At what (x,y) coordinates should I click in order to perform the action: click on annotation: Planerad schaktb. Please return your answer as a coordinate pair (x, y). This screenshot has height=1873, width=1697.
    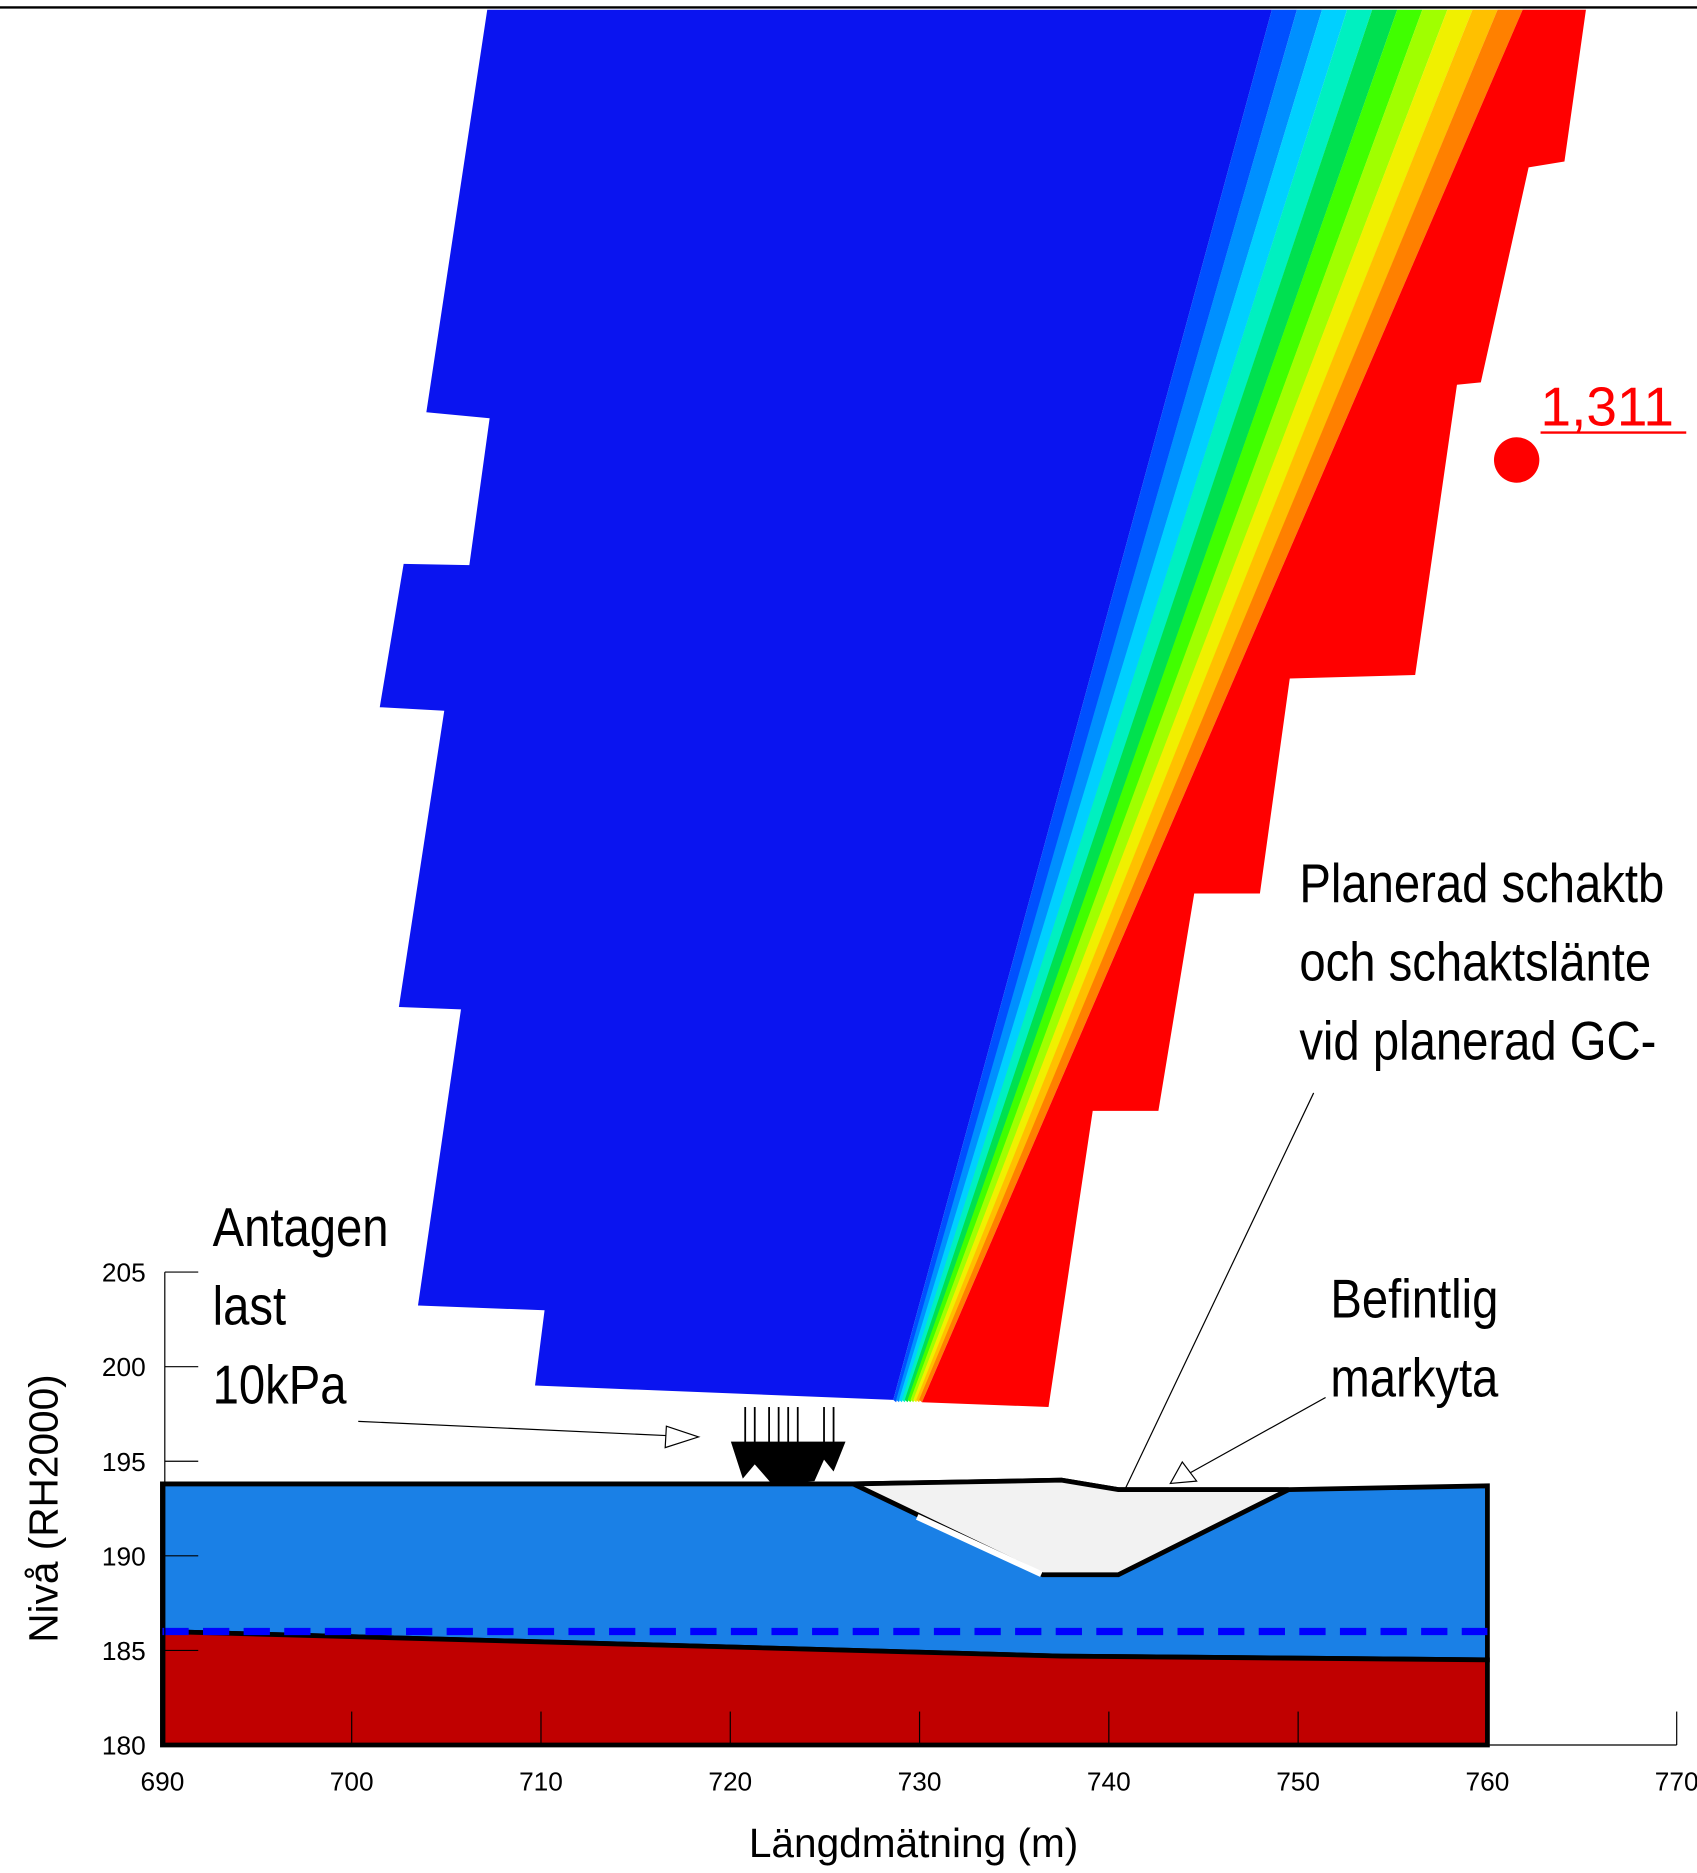
    Looking at the image, I should click on (1481, 883).